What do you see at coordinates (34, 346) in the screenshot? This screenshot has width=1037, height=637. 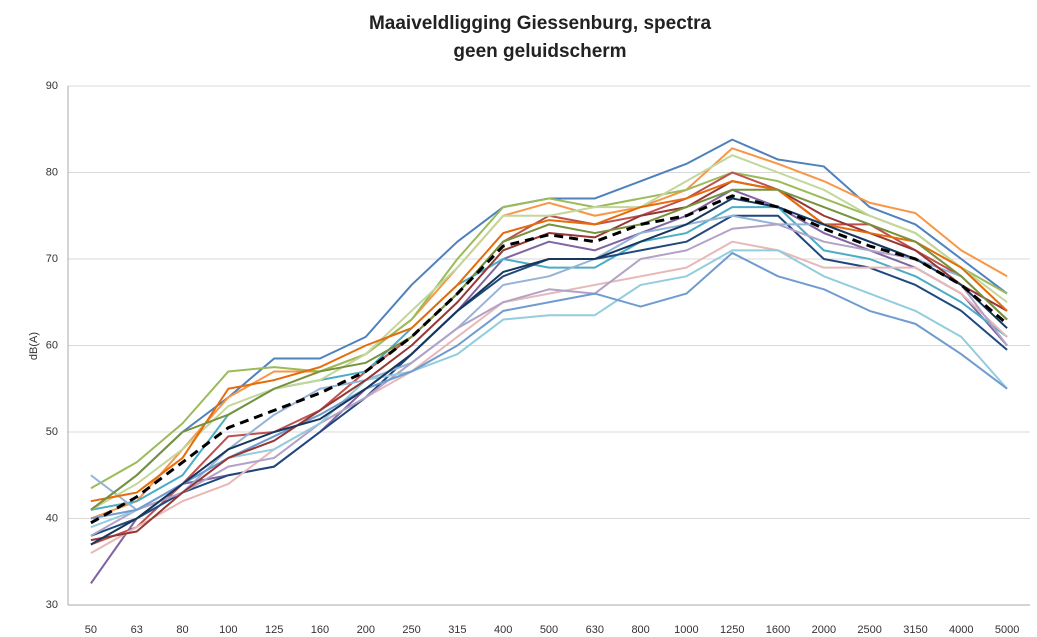 I see `y-axis-label: dB(A)` at bounding box center [34, 346].